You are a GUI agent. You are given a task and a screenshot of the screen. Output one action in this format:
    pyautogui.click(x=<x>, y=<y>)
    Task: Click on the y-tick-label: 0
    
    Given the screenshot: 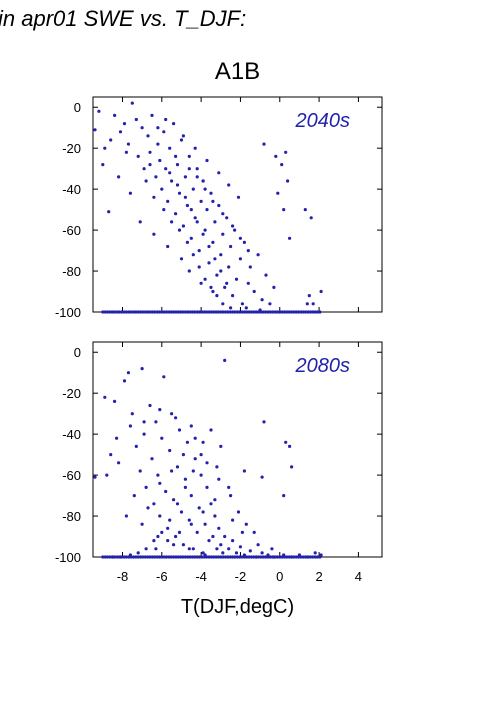 What is the action you would take?
    pyautogui.click(x=77, y=352)
    